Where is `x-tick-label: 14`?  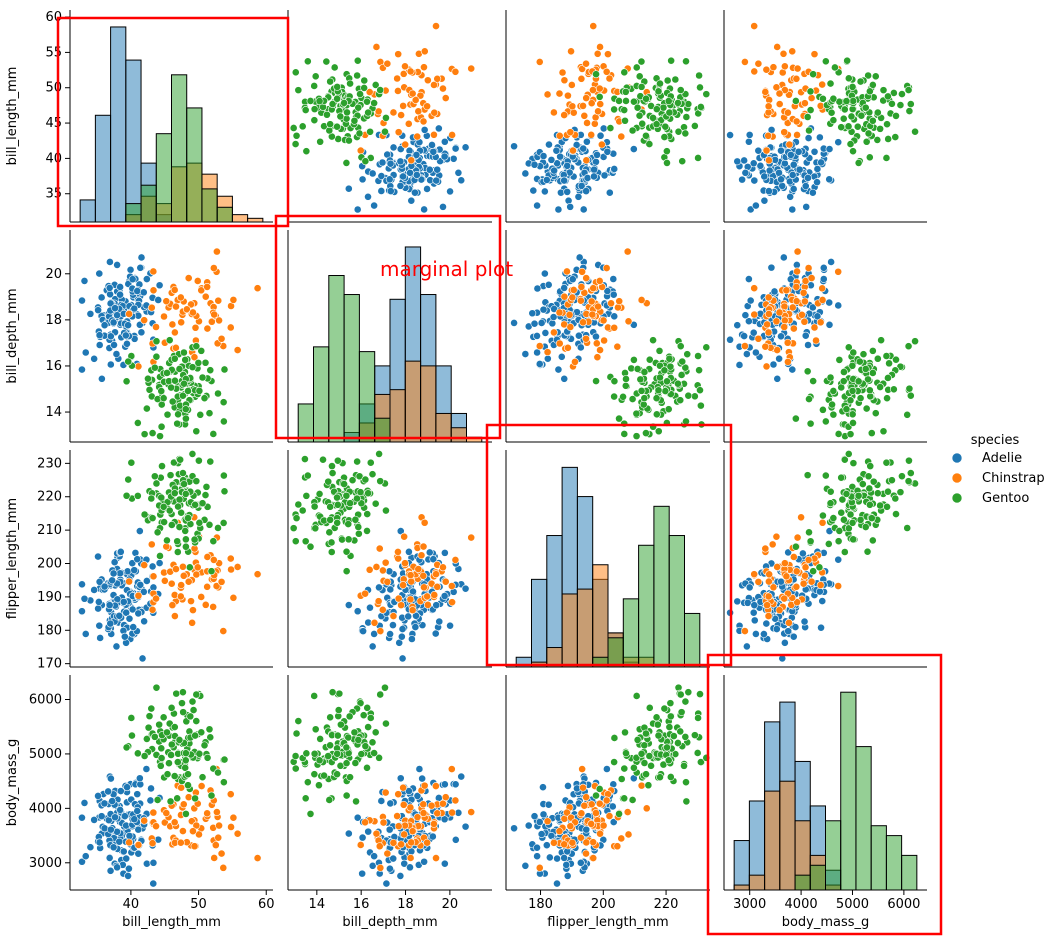 x-tick-label: 14 is located at coordinates (317, 904).